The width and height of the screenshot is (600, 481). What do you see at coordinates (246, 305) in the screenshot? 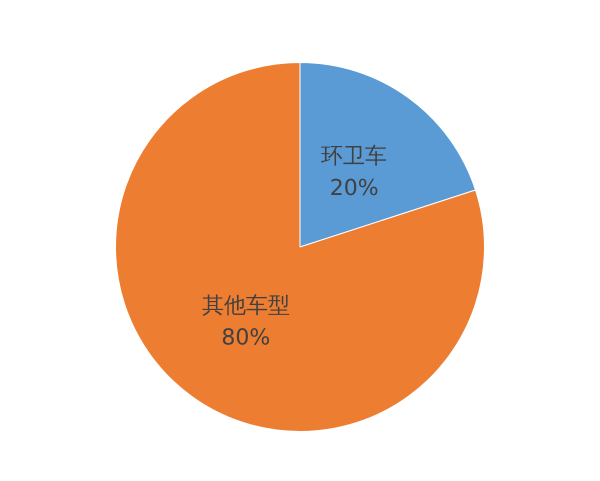
I see `slice-label: 其他车型` at bounding box center [246, 305].